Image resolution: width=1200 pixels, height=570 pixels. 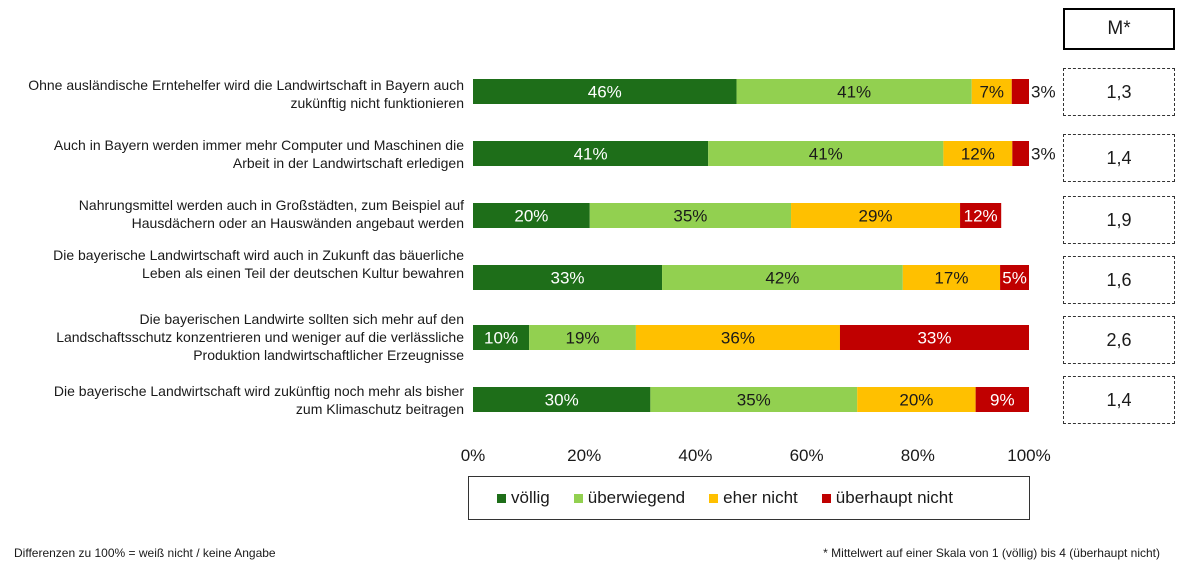 I want to click on x-tick-label: 80%, so click(x=918, y=455).